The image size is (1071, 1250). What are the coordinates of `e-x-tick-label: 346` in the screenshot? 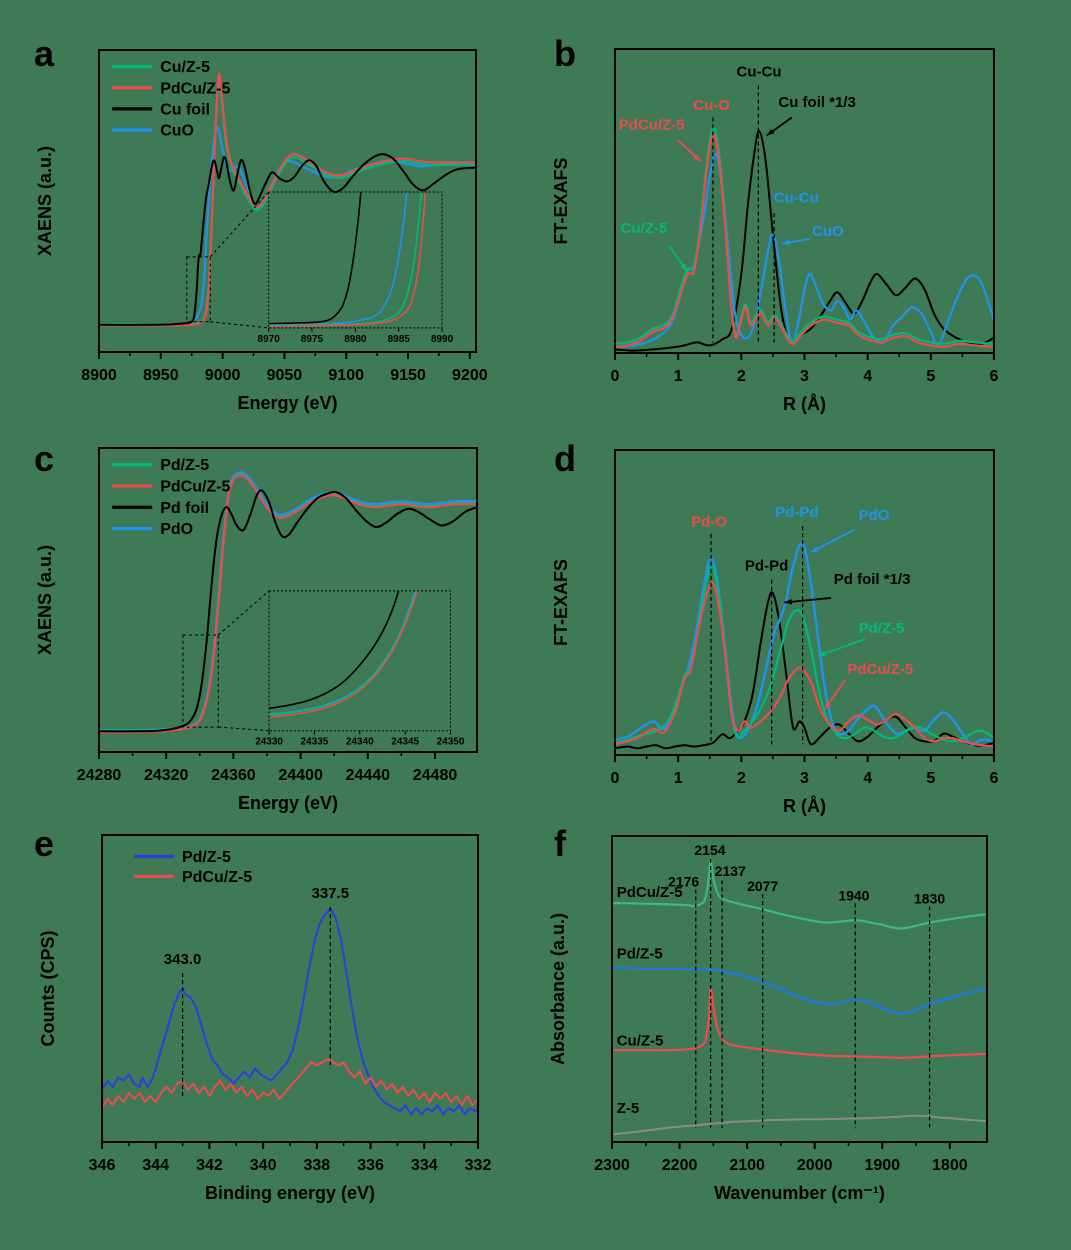 It's located at (102, 1165).